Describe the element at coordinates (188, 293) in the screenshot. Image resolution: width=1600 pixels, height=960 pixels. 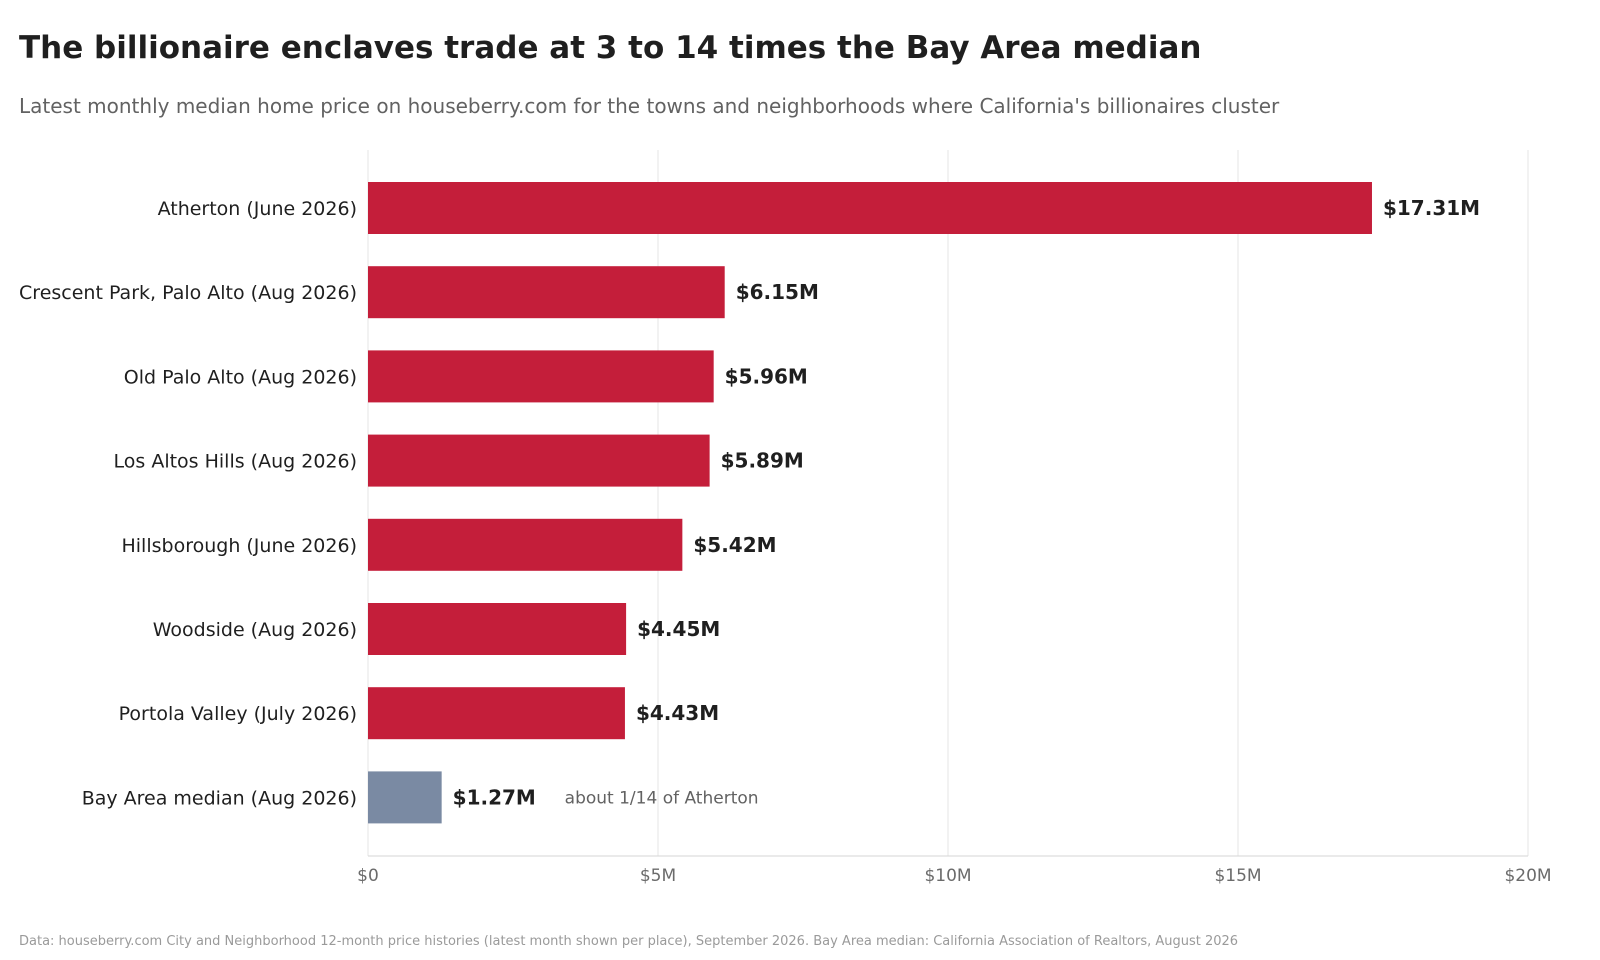
I see `category-label: Crescent Park, Palo Alto (Aug 2026)` at that location.